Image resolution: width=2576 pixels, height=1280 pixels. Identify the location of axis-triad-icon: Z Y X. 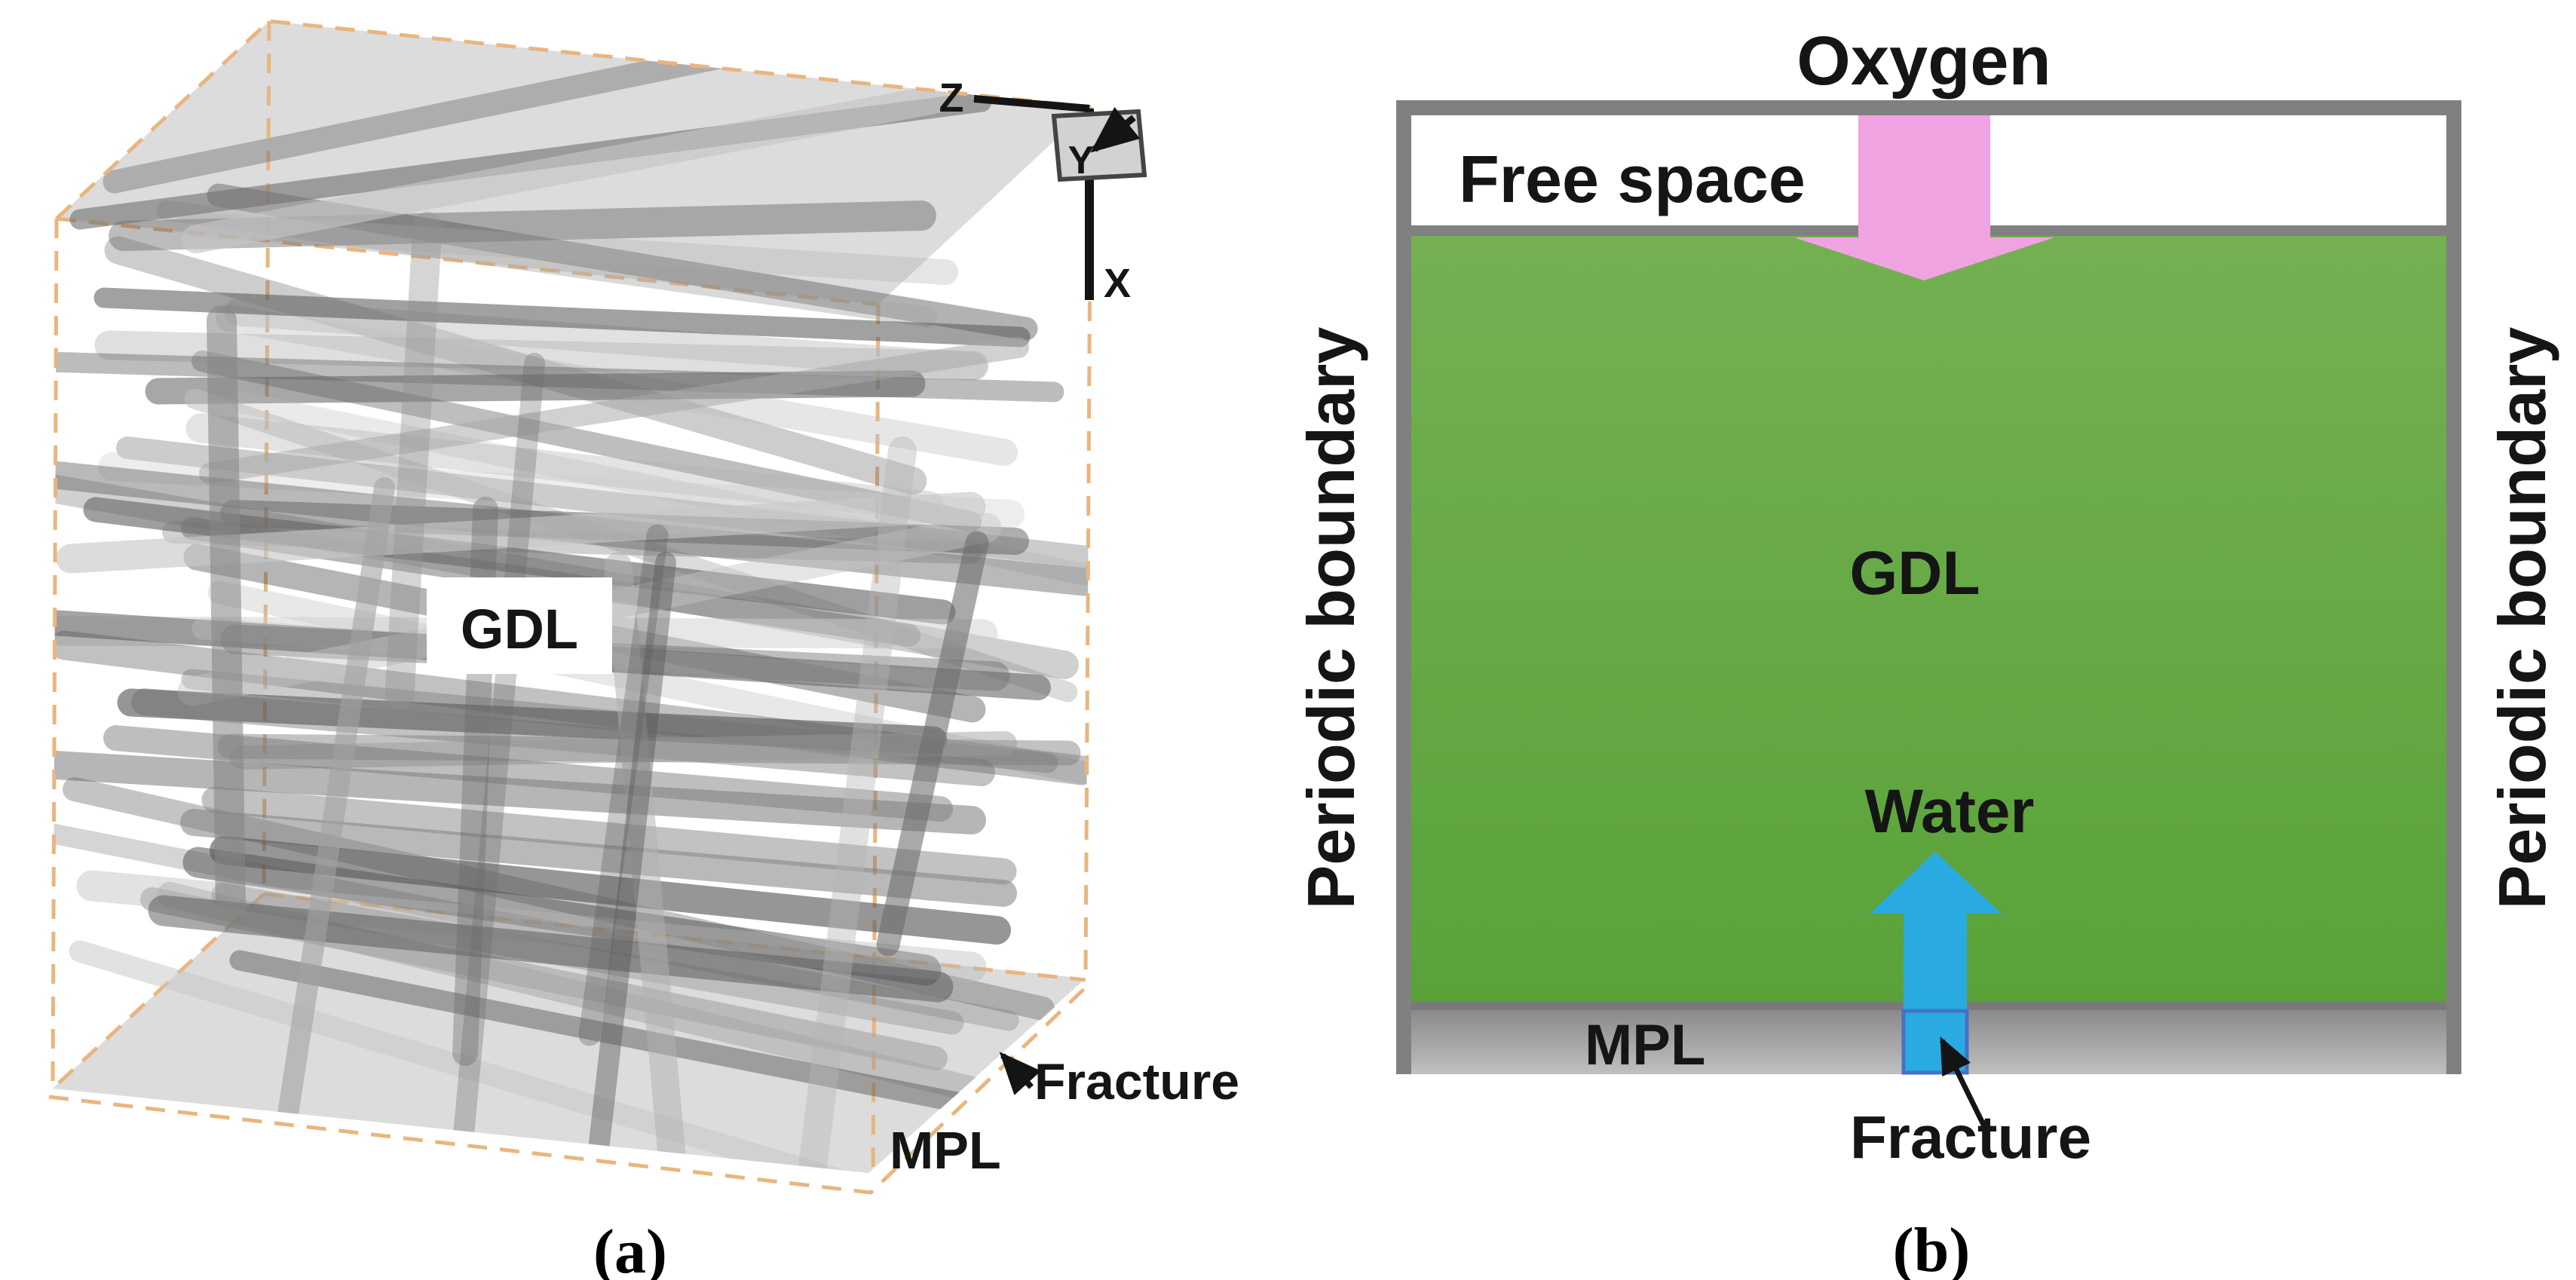
(1043, 191).